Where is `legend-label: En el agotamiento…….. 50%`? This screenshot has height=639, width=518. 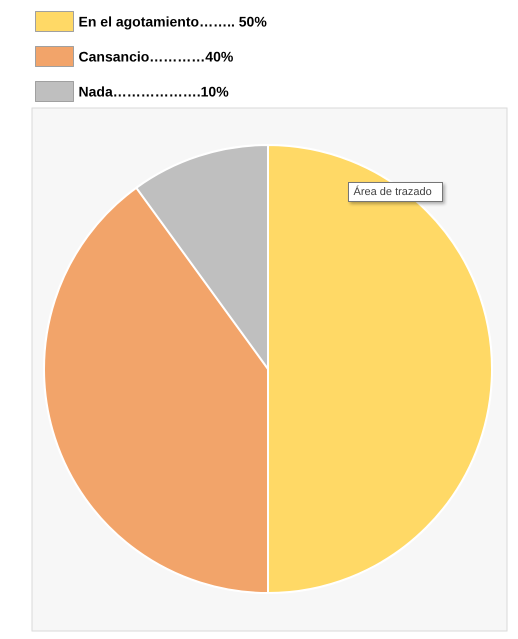 legend-label: En el agotamiento…….. 50% is located at coordinates (173, 22).